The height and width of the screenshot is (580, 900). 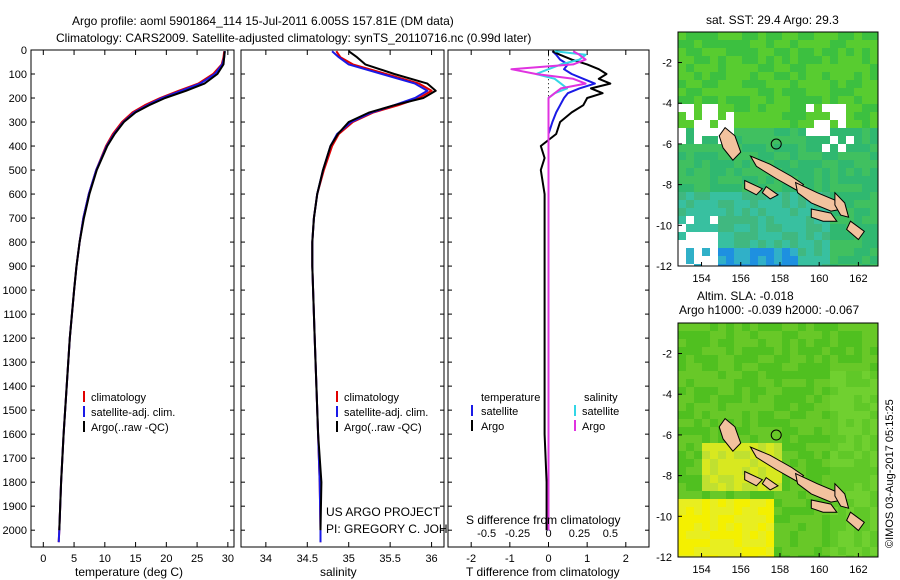 I want to click on lon-tick-label: 162, so click(x=858, y=279).